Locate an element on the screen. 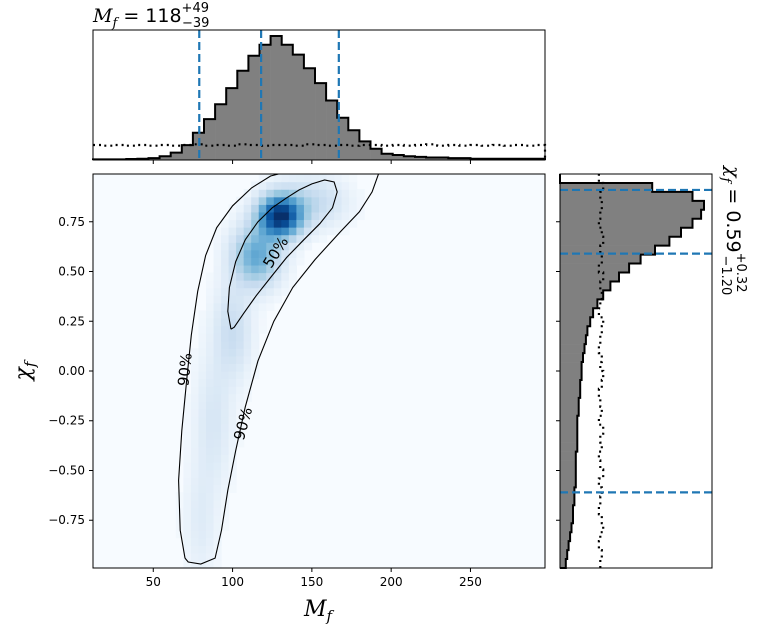 The width and height of the screenshot is (760, 634). x-tick-label: 250 is located at coordinates (470, 582).